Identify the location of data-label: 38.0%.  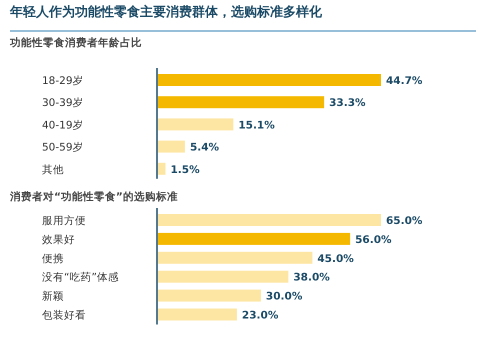
(311, 278).